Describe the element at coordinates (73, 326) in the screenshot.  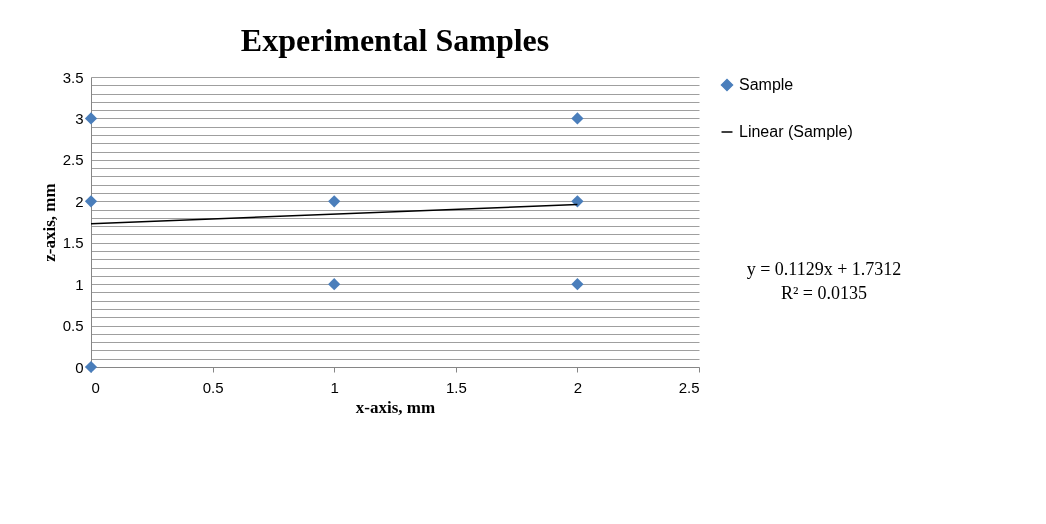
I see `y-tick-label: 0.5` at that location.